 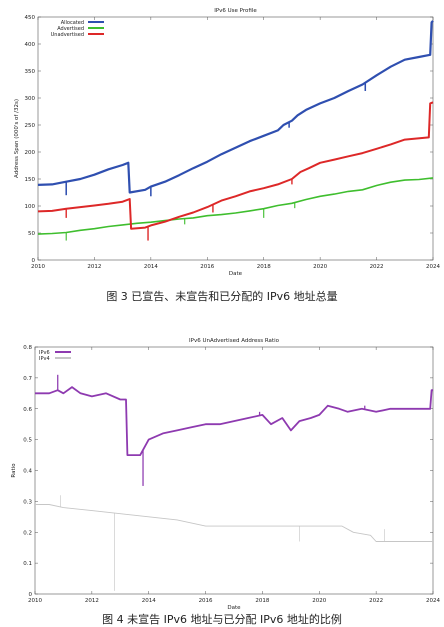 What do you see at coordinates (67, 35) in the screenshot?
I see `legend-label-unadvertised: Unadvertised` at bounding box center [67, 35].